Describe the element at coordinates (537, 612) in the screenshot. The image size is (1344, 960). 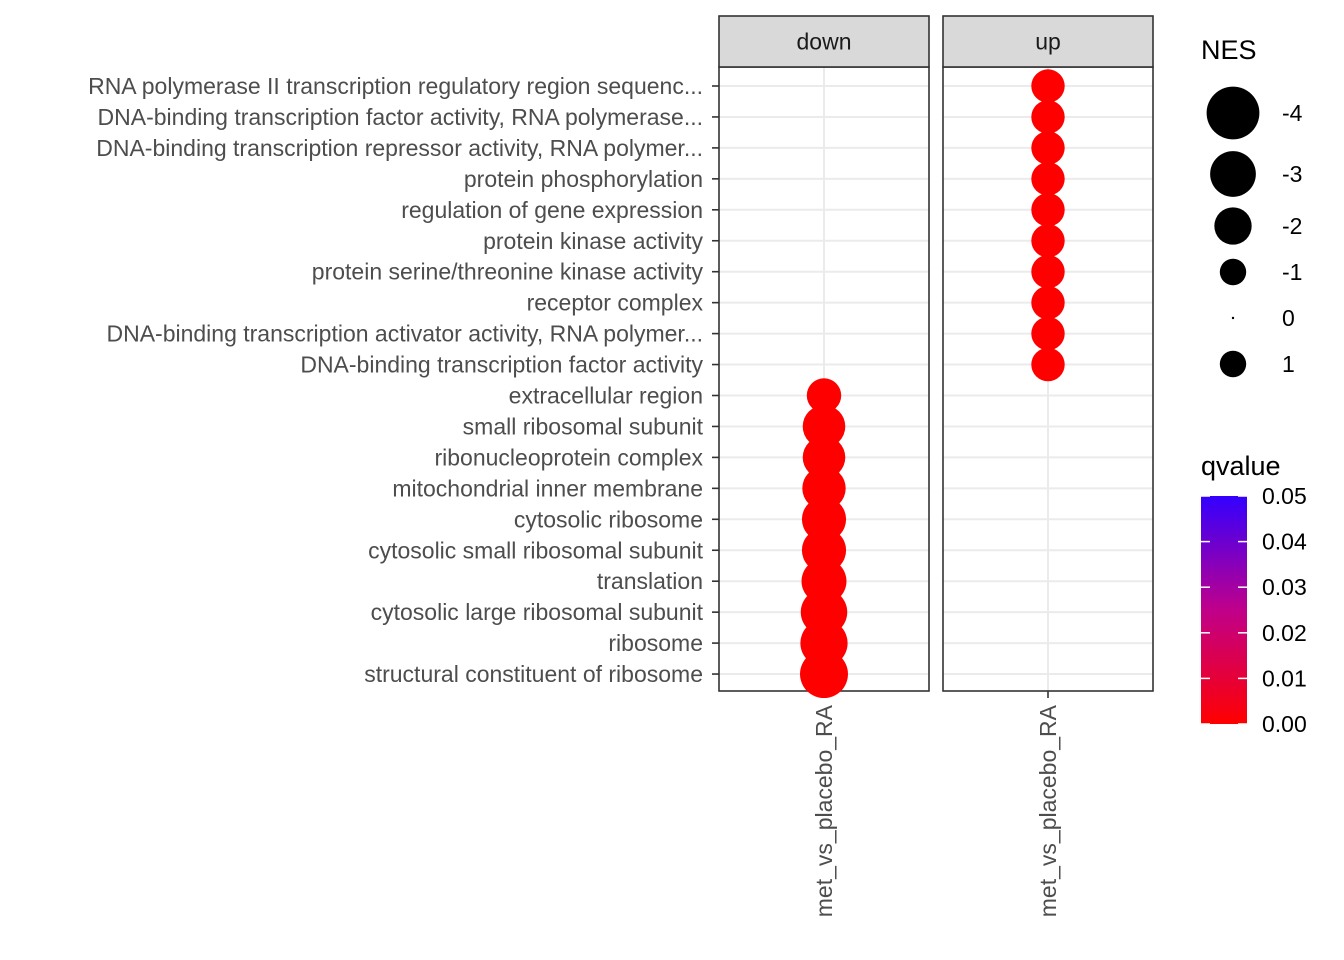
I see `y-tick-label: cytosolic large ribosomal subunit` at that location.